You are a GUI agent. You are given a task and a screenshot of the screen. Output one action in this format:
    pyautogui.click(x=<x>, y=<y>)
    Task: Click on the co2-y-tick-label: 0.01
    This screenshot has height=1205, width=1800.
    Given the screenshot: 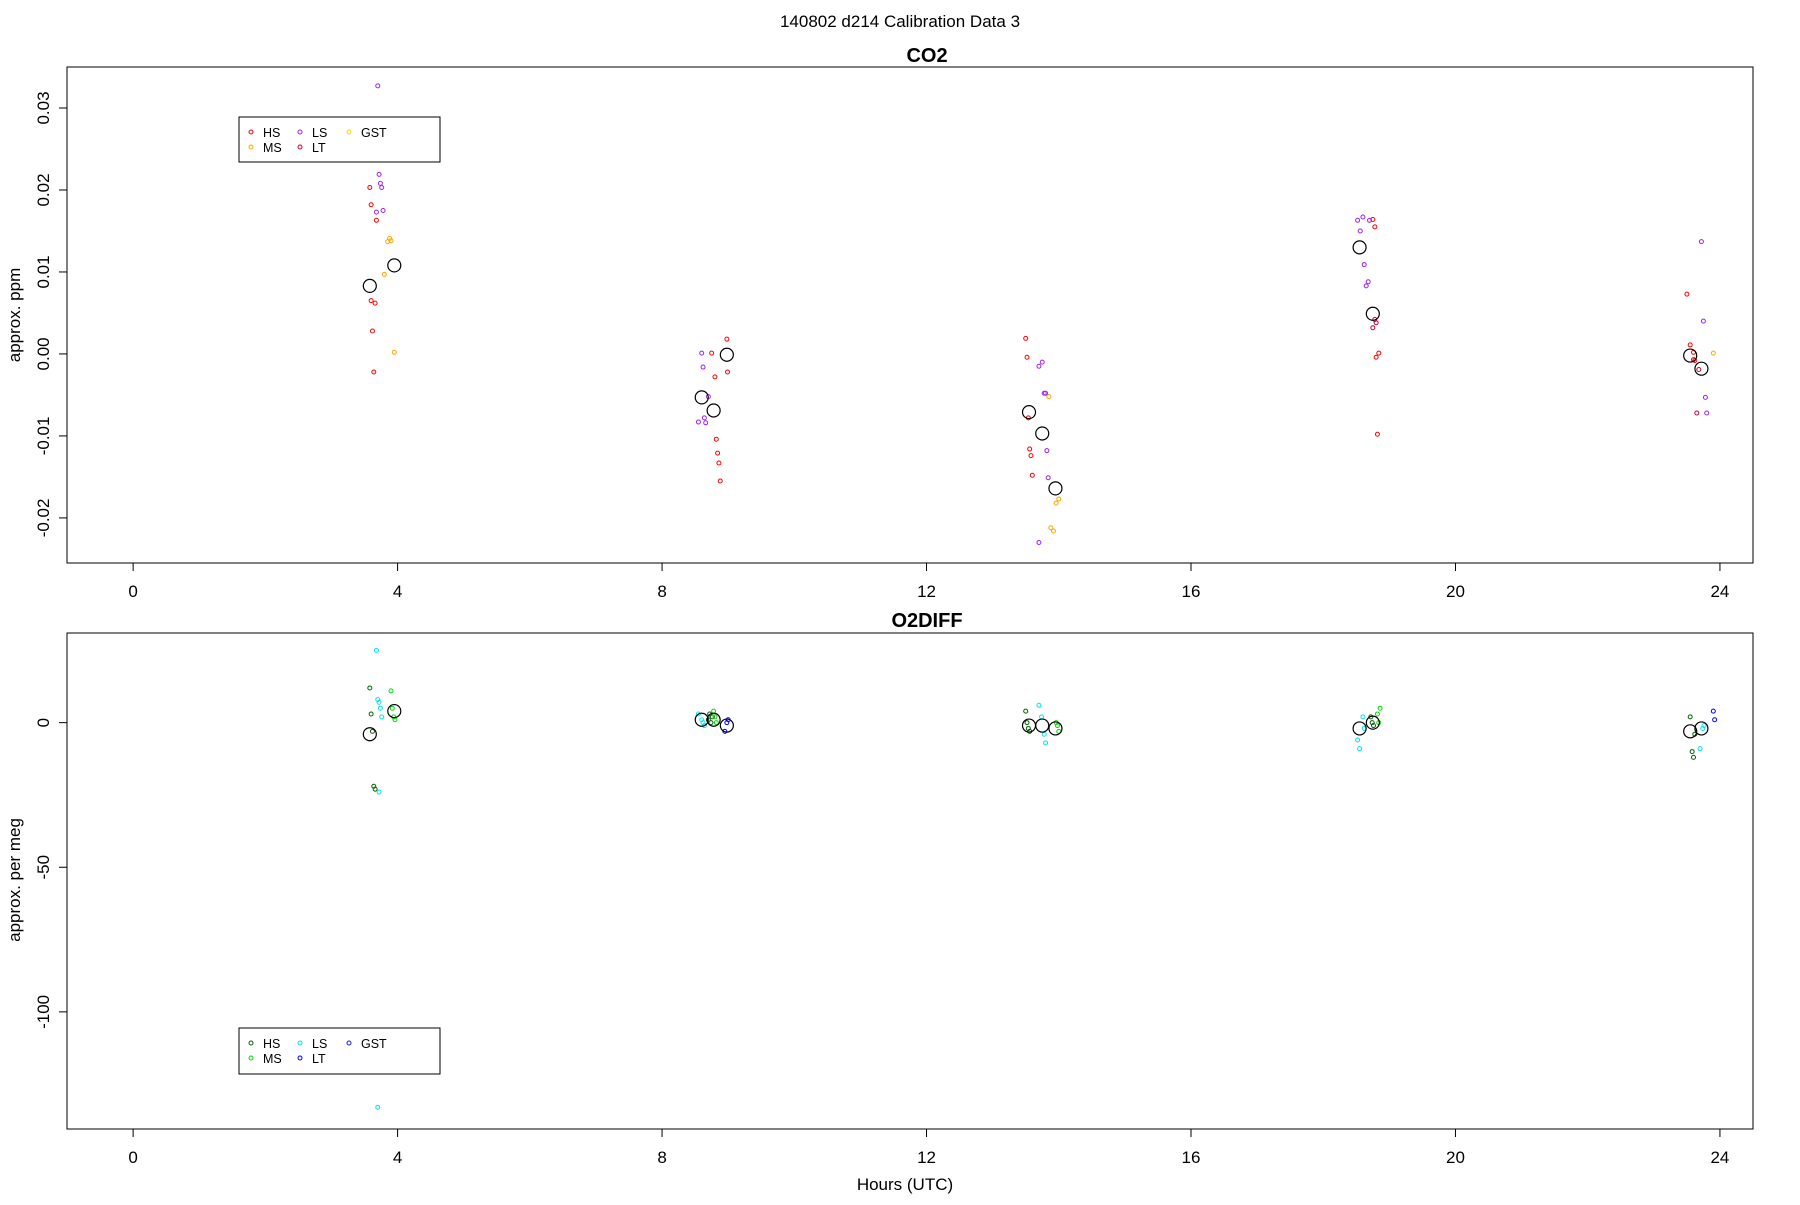 What is the action you would take?
    pyautogui.click(x=43, y=271)
    